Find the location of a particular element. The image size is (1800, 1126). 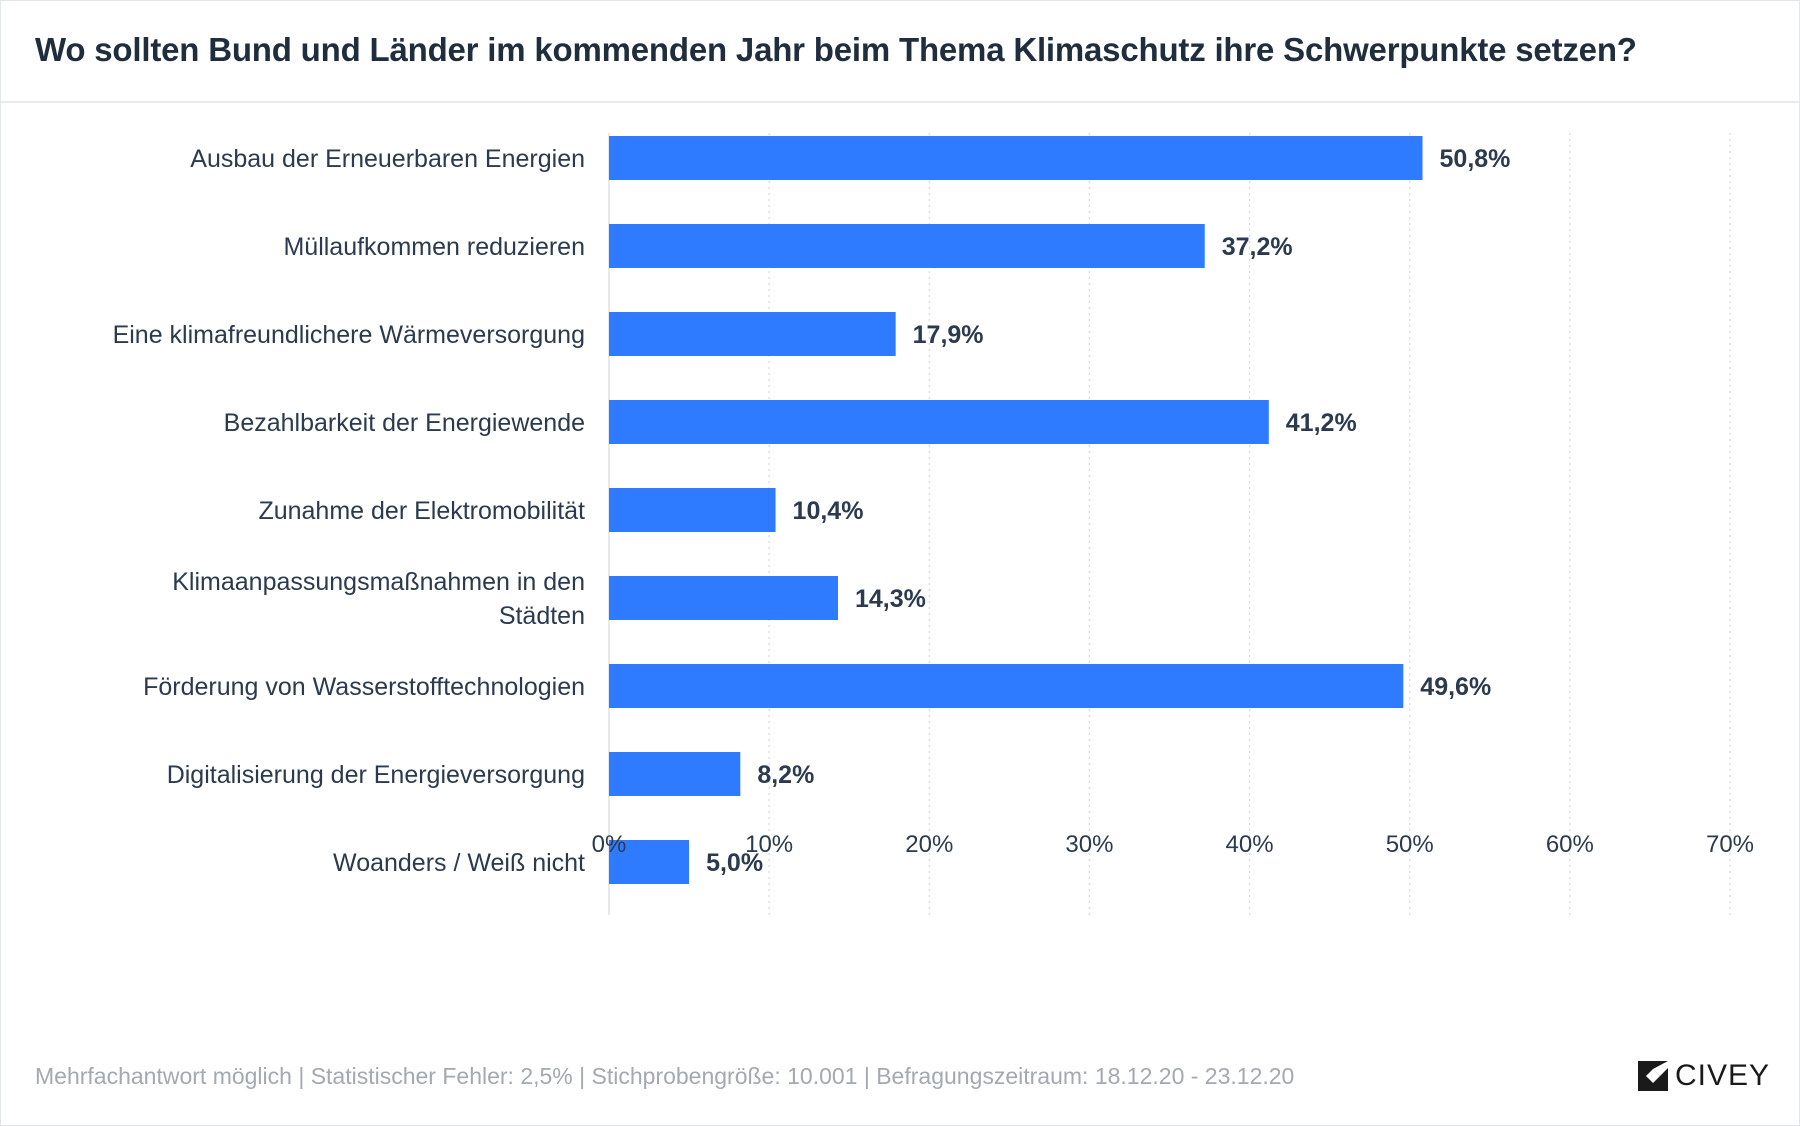

category-label-line: Ausbau der Erneuerbaren Energien is located at coordinates (387, 159).